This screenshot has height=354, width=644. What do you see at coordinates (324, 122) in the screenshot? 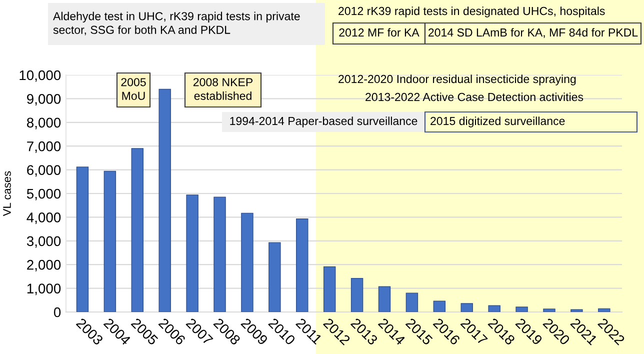
I see `annotation: 1994-2014 Paper-based surveillance` at bounding box center [324, 122].